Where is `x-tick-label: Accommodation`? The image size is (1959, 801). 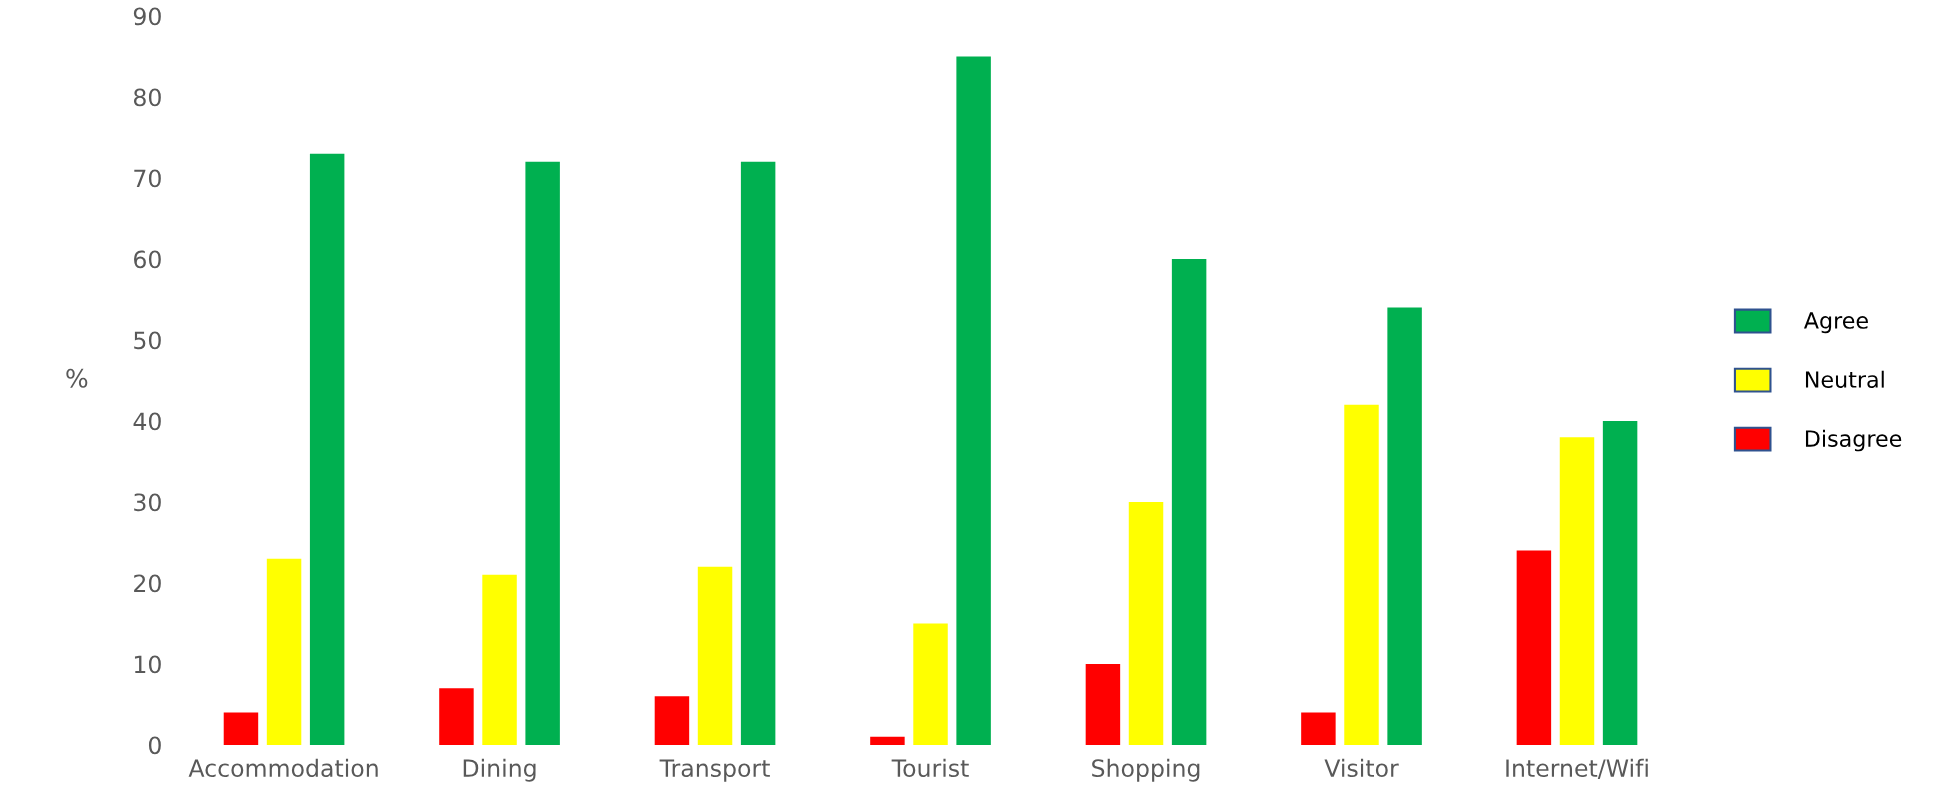
x-tick-label: Accommodation is located at coordinates (283, 768).